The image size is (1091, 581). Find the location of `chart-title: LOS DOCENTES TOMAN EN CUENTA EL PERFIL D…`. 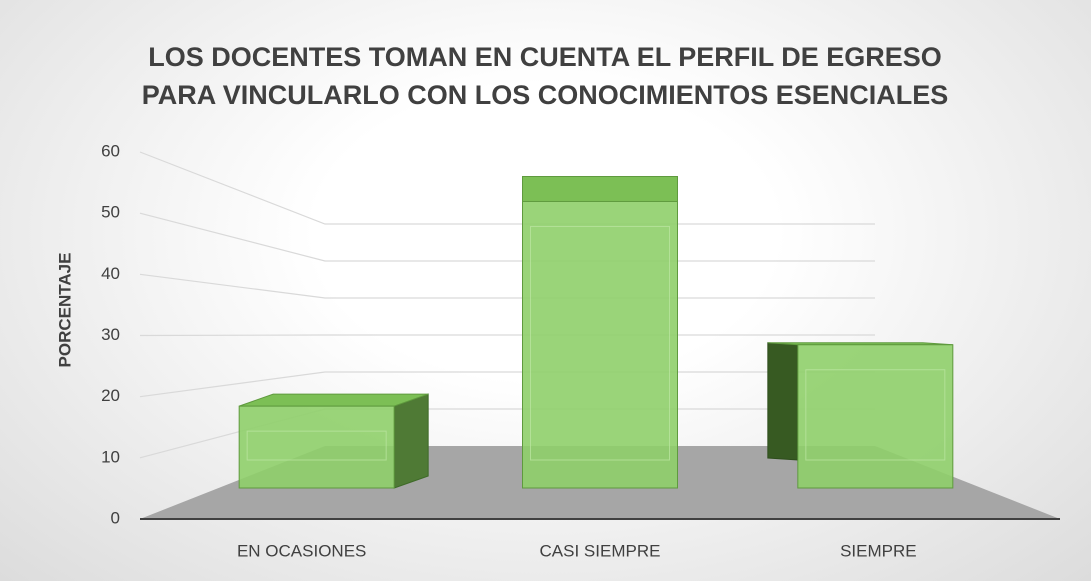

chart-title: LOS DOCENTES TOMAN EN CUENTA EL PERFIL D… is located at coordinates (545, 76).